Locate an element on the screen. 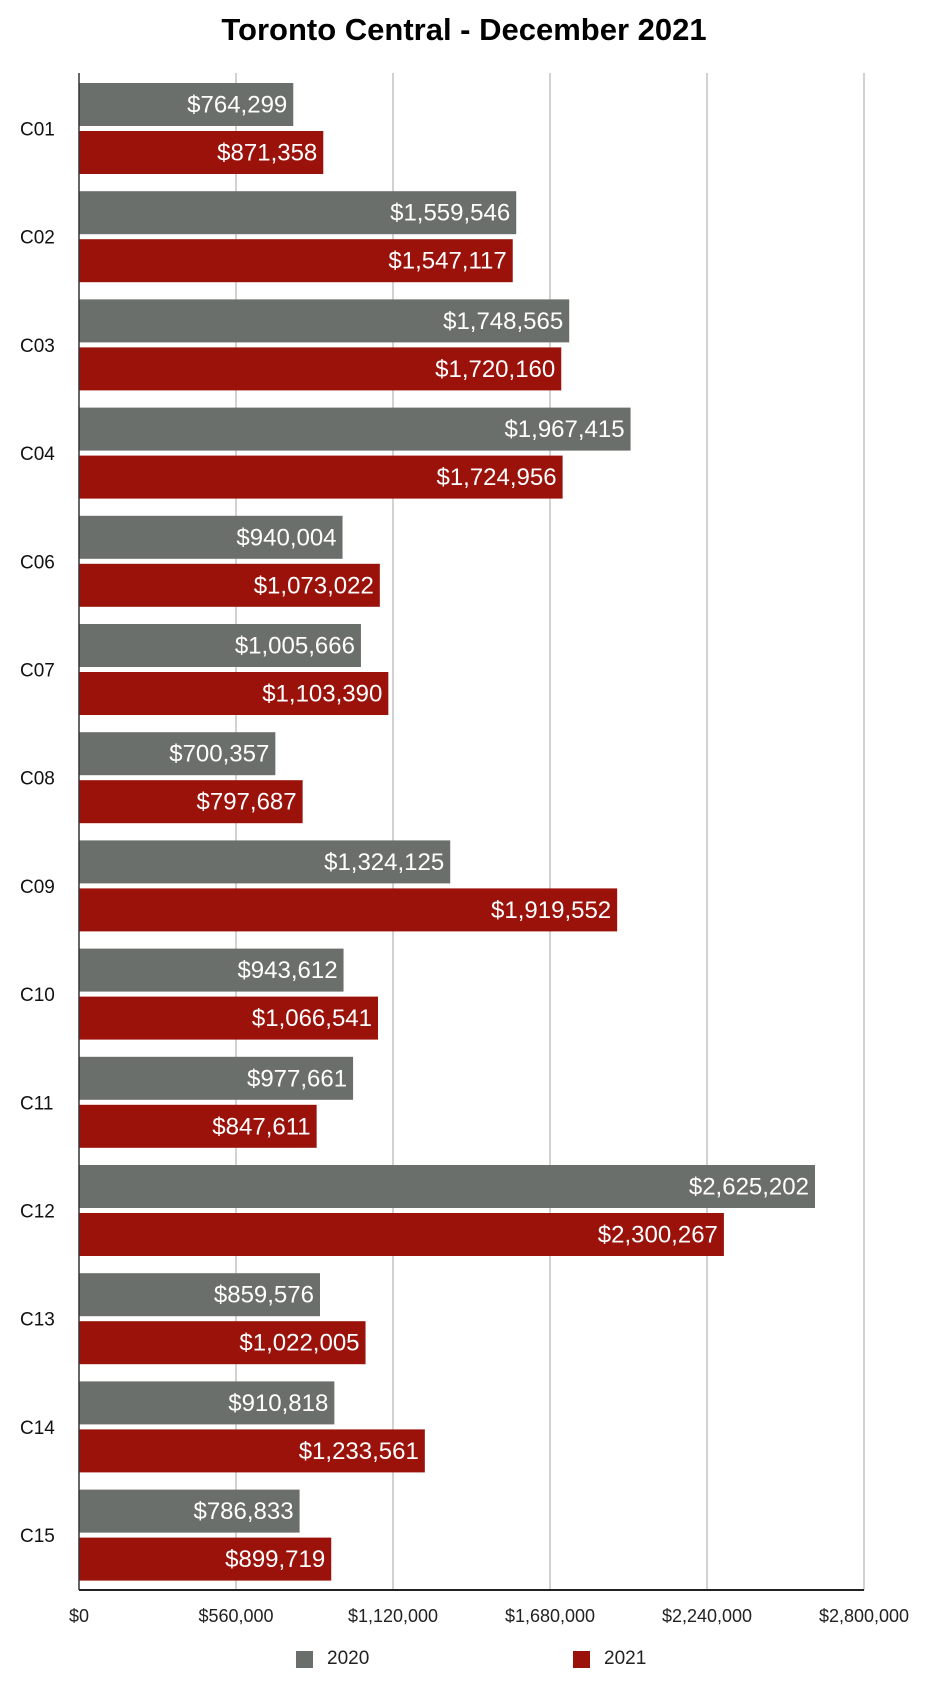  x-tick-label: $2,240,000 is located at coordinates (707, 1616).